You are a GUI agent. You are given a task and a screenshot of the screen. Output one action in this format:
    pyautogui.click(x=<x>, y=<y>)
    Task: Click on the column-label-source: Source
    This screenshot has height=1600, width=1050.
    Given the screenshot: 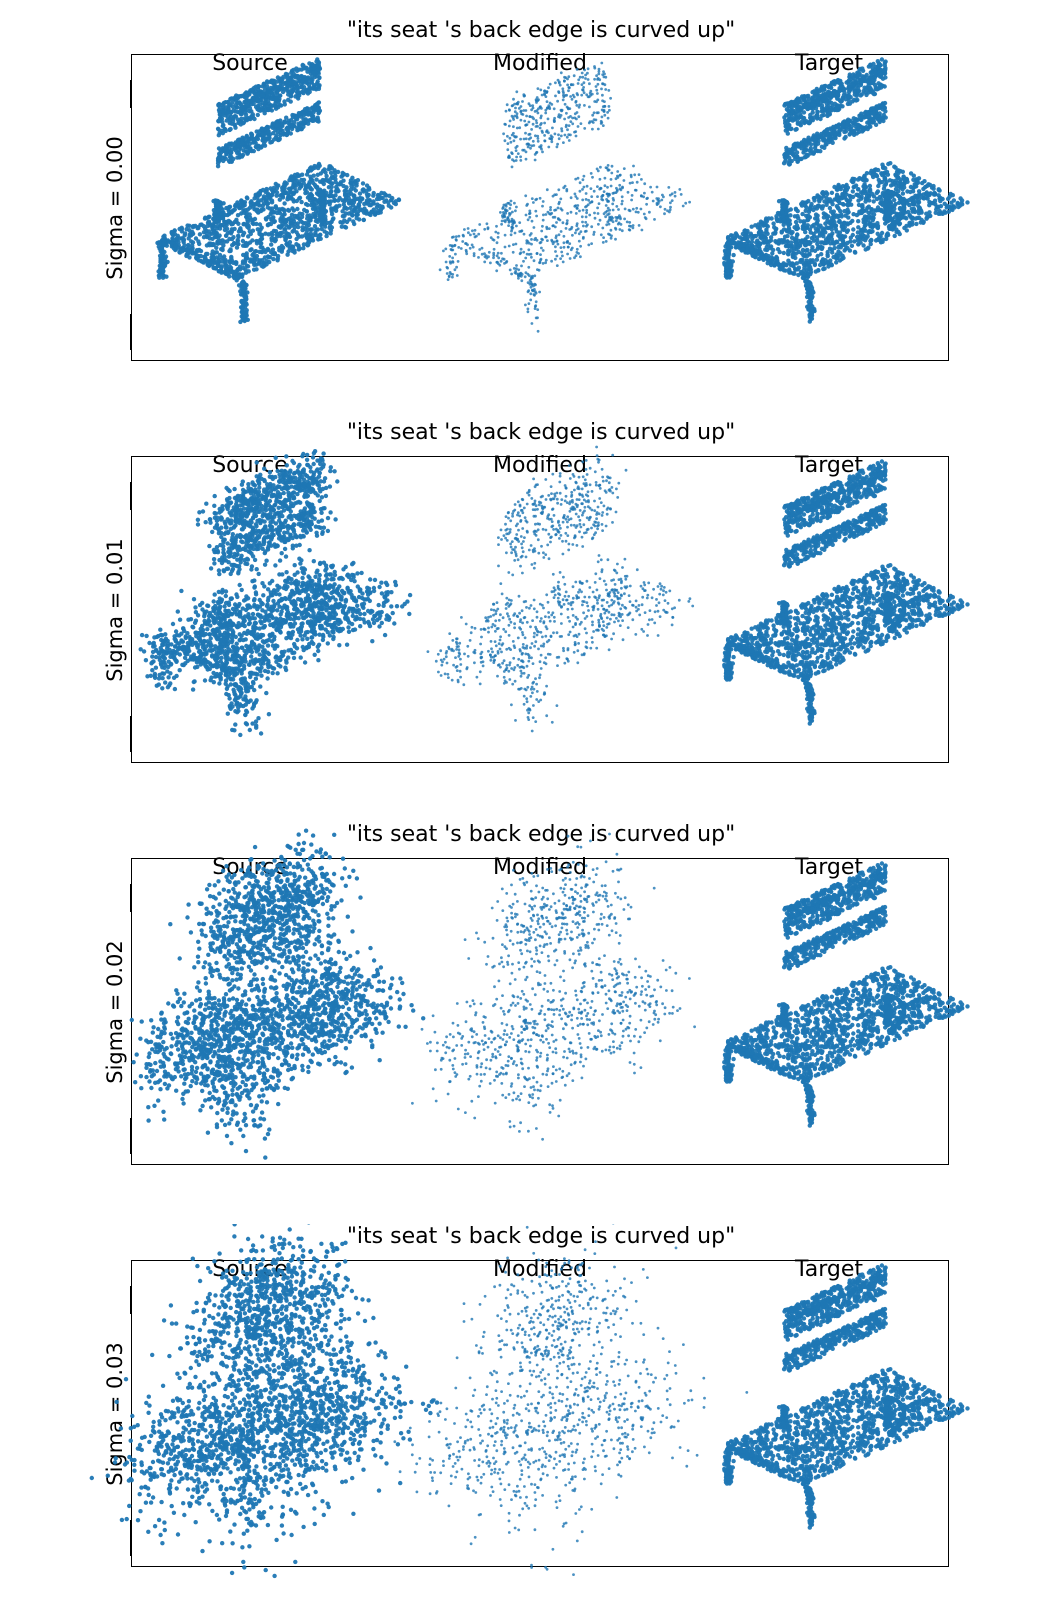 What is the action you would take?
    pyautogui.click(x=250, y=63)
    